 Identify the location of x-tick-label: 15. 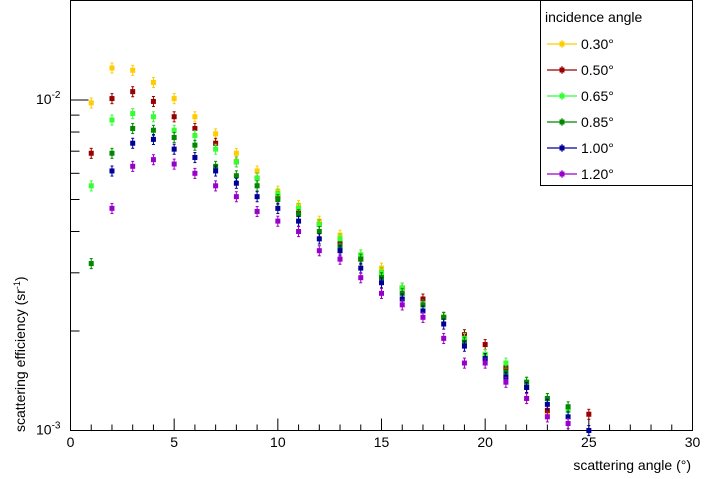
(382, 442).